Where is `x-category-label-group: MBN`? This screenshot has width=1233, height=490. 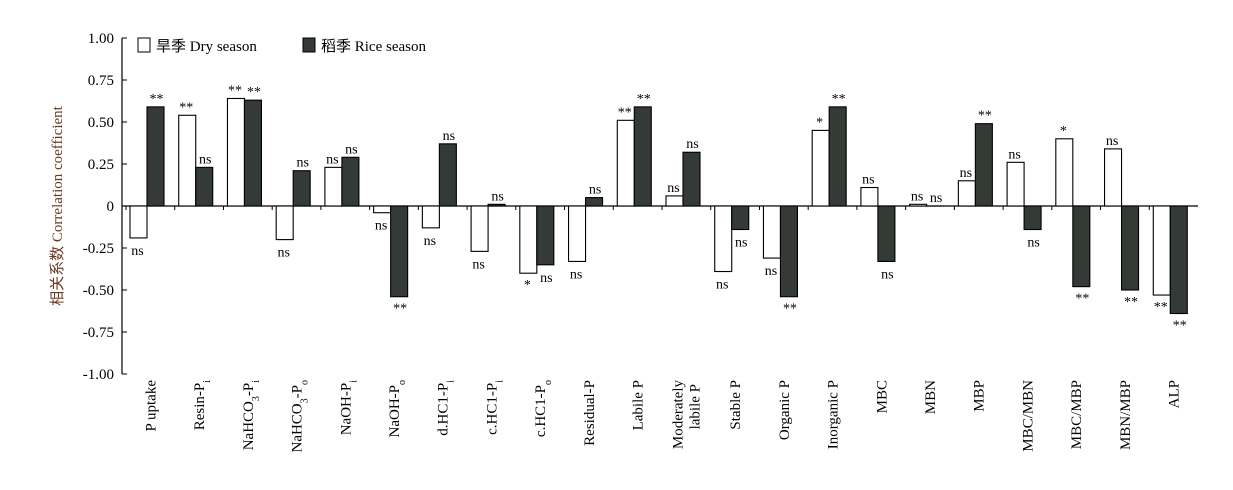
x-category-label-group: MBN is located at coordinates (931, 397).